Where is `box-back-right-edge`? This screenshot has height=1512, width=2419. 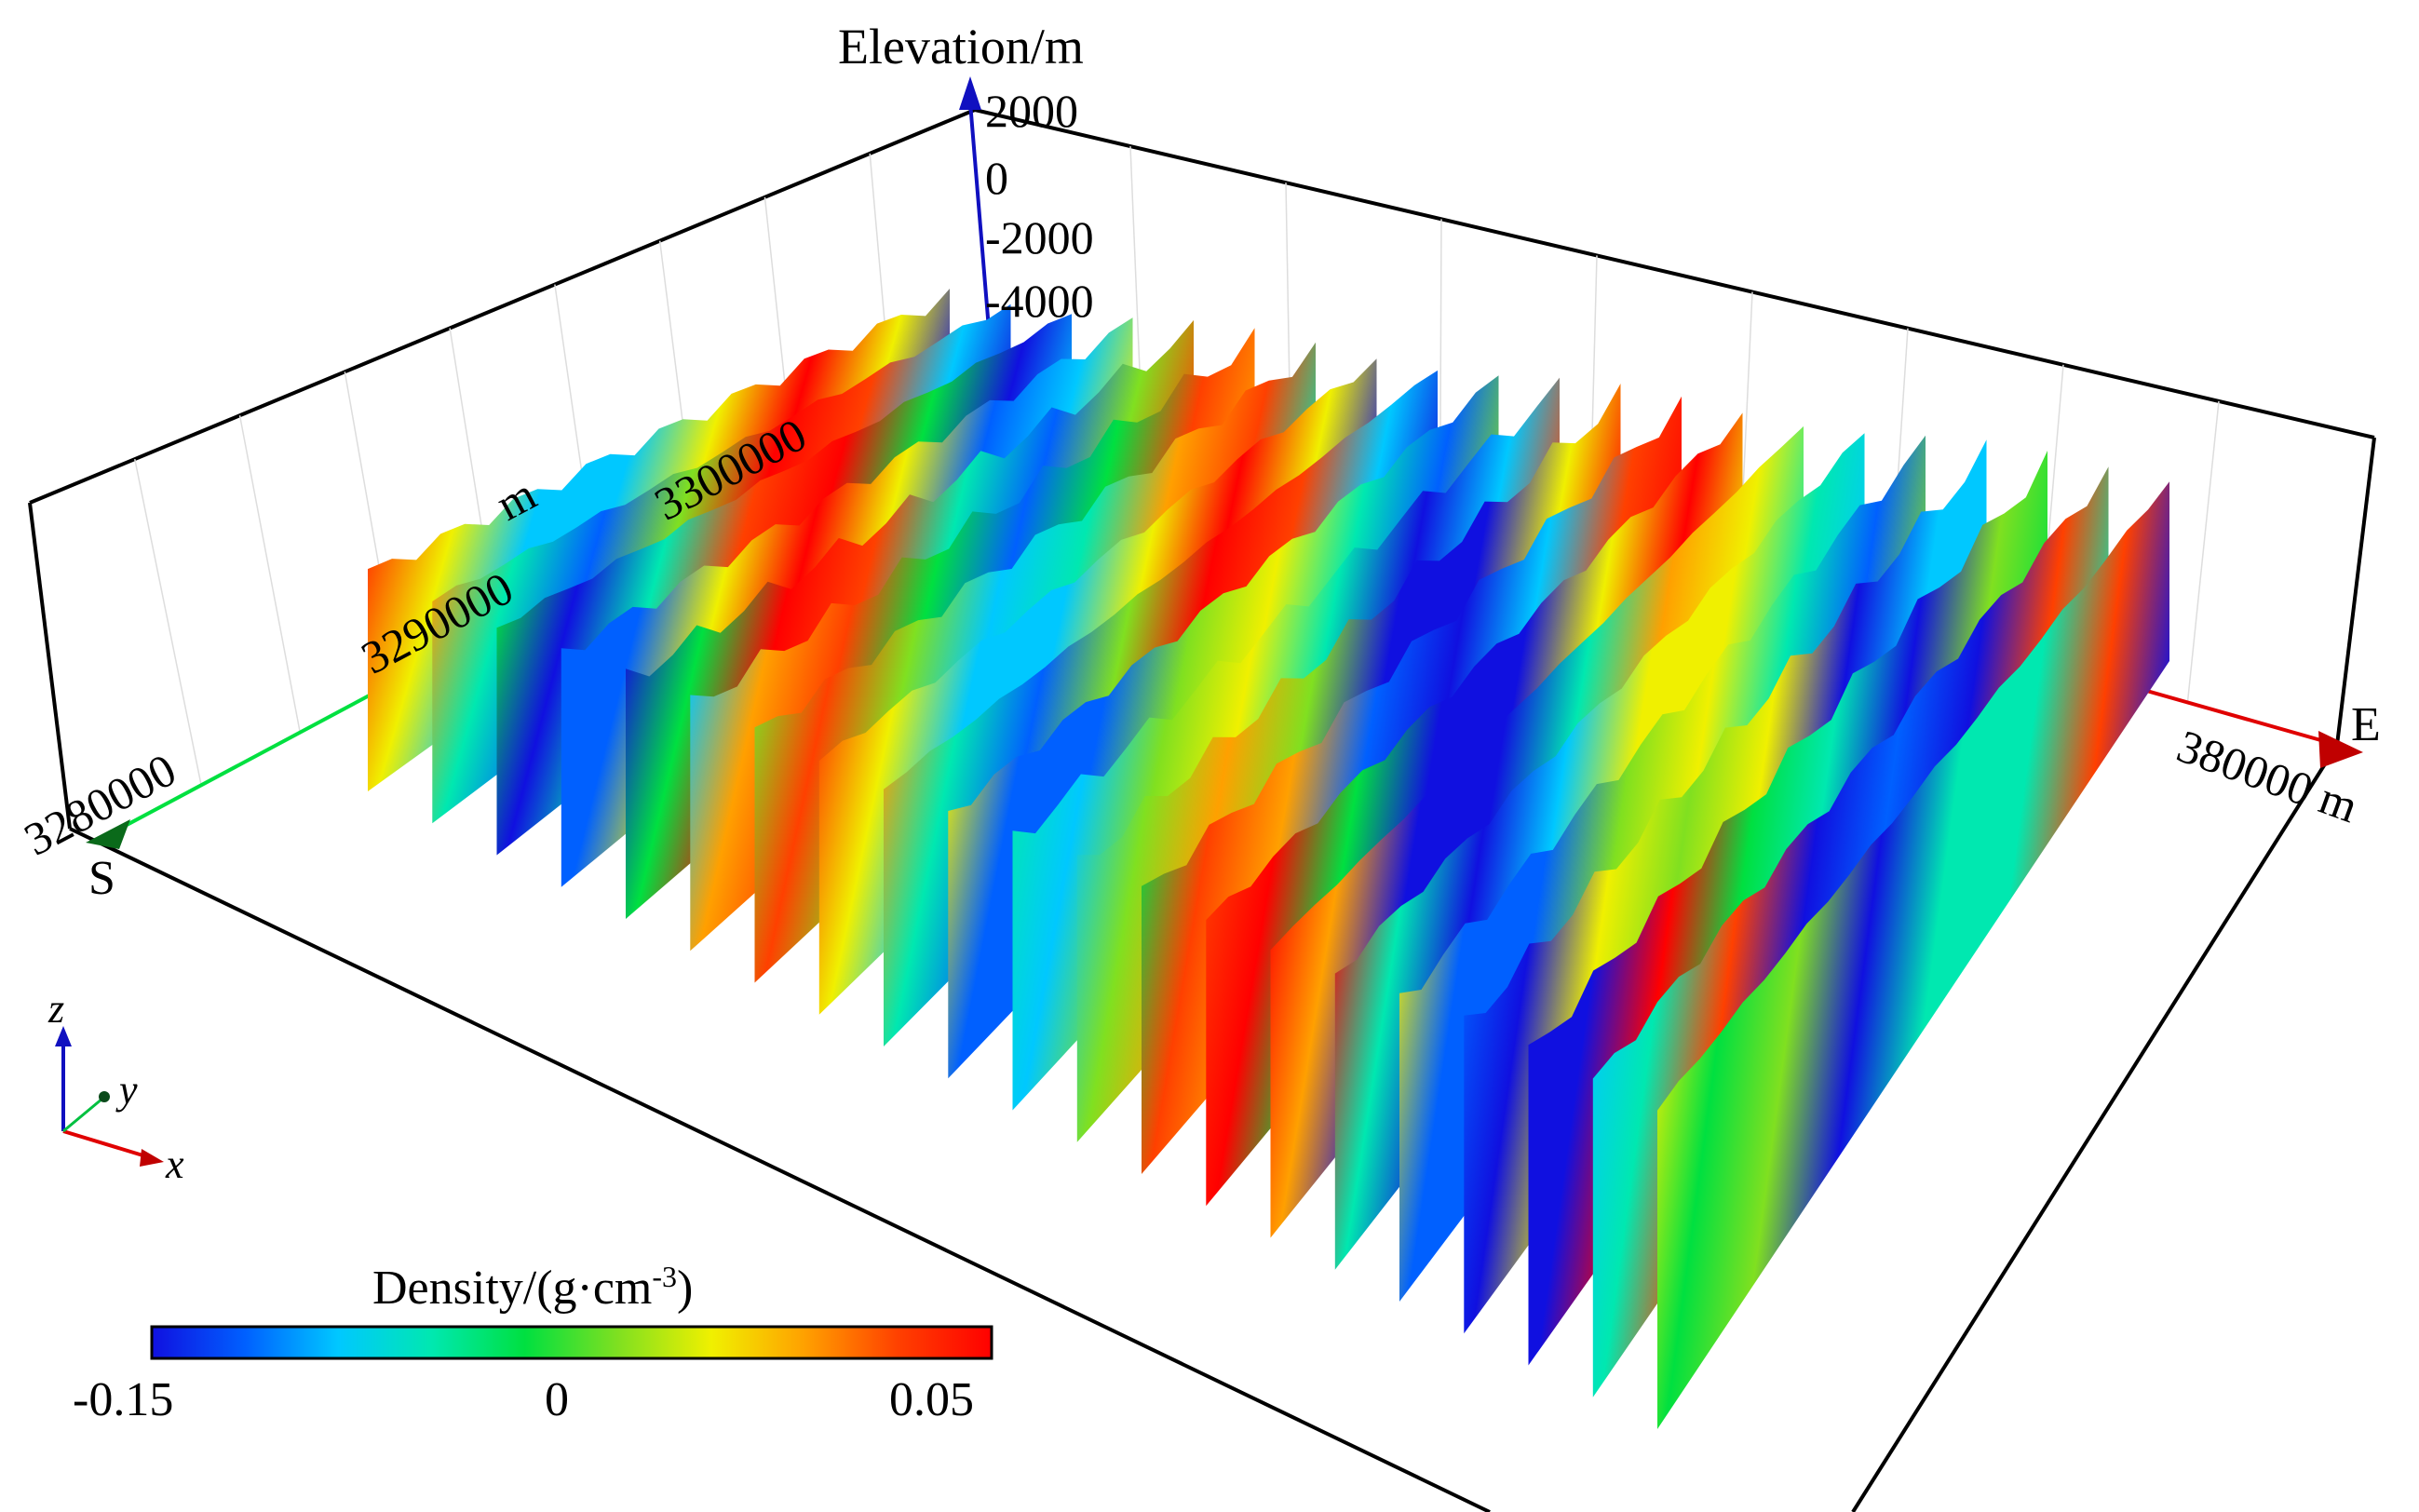 box-back-right-edge is located at coordinates (1674, 273).